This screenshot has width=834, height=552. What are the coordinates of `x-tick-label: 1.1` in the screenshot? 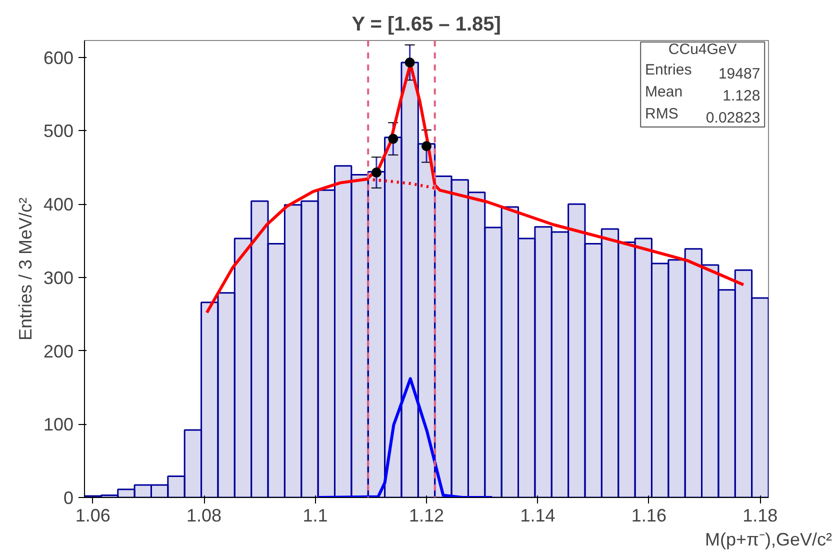 It's located at (315, 516).